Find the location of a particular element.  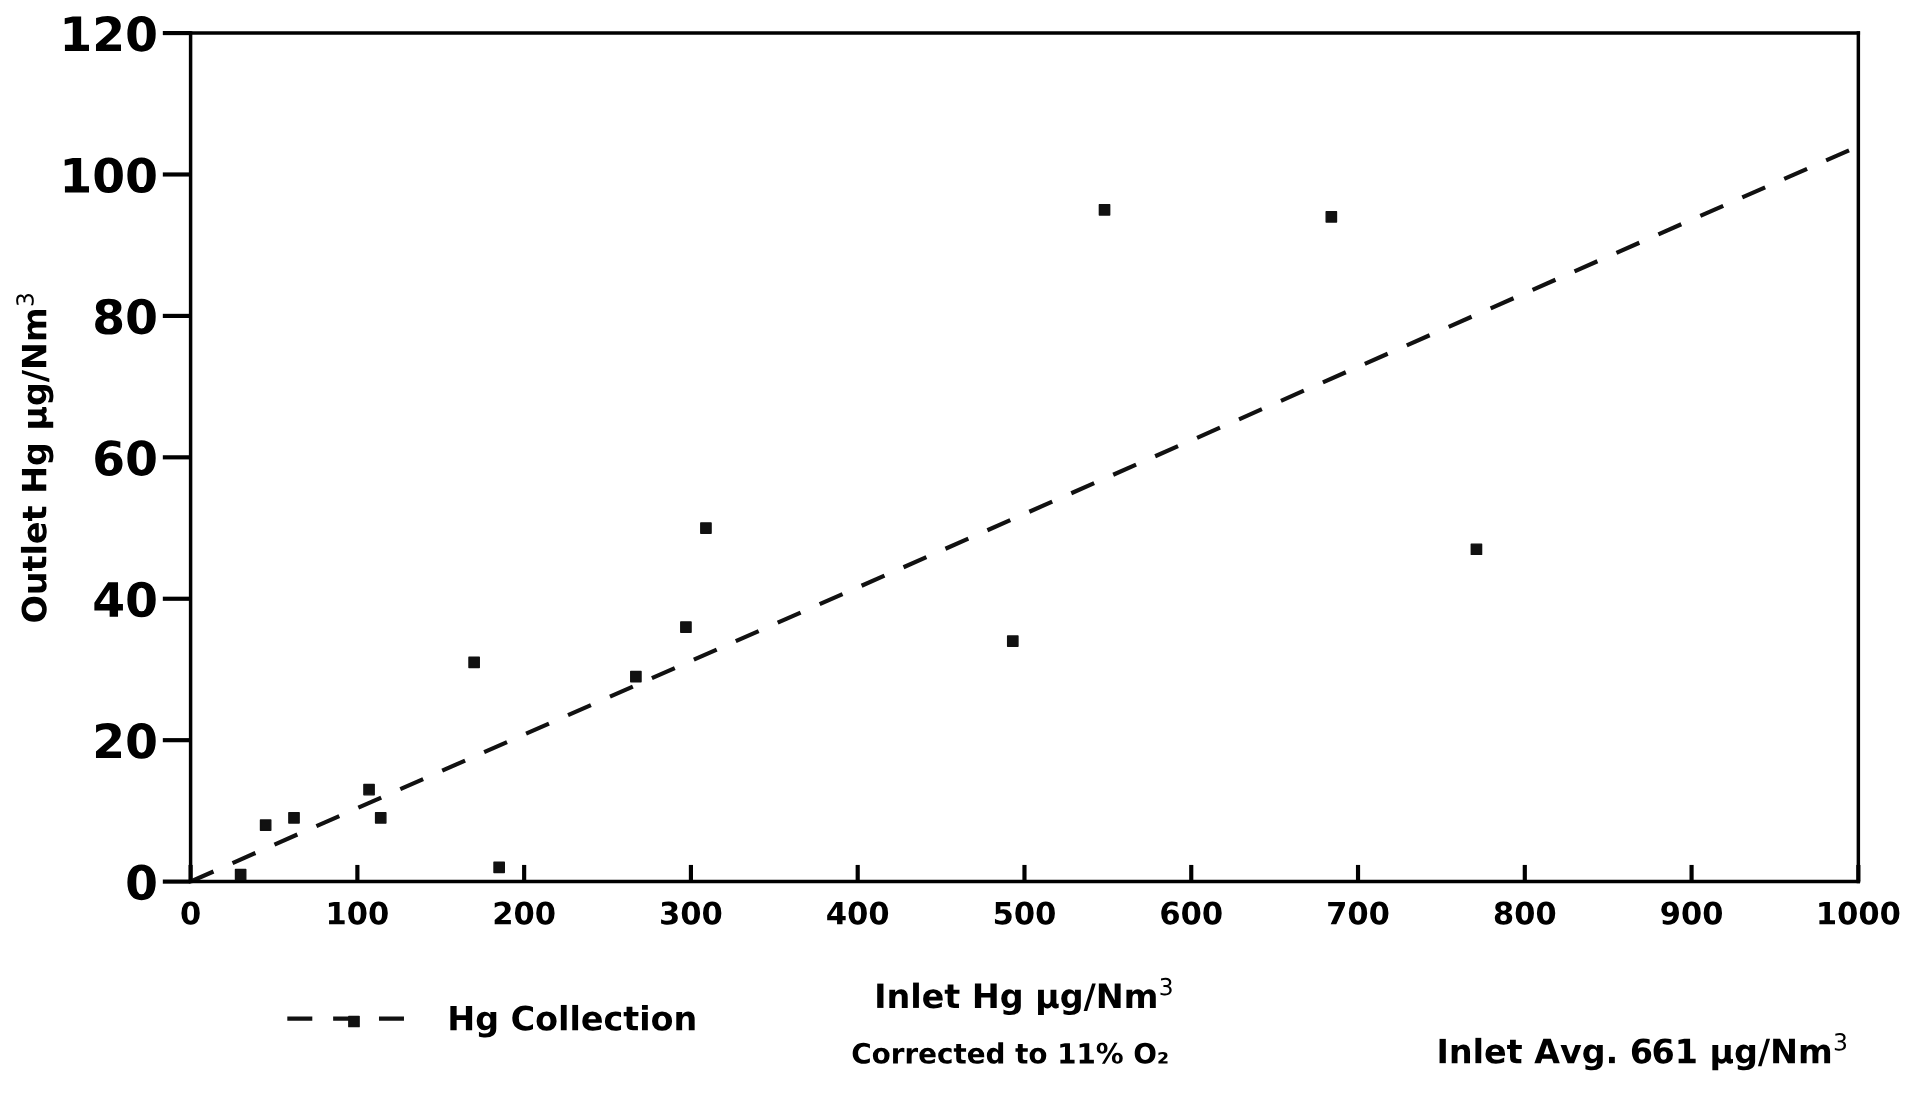

y-axis-title: Outlet Hg μg/Nm$^{3}$ is located at coordinates (35, 458).